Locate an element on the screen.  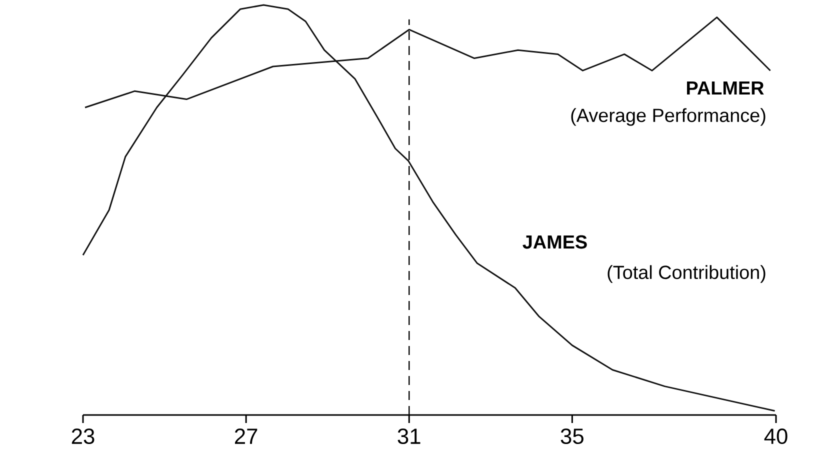
series-label: JAMES is located at coordinates (554, 242).